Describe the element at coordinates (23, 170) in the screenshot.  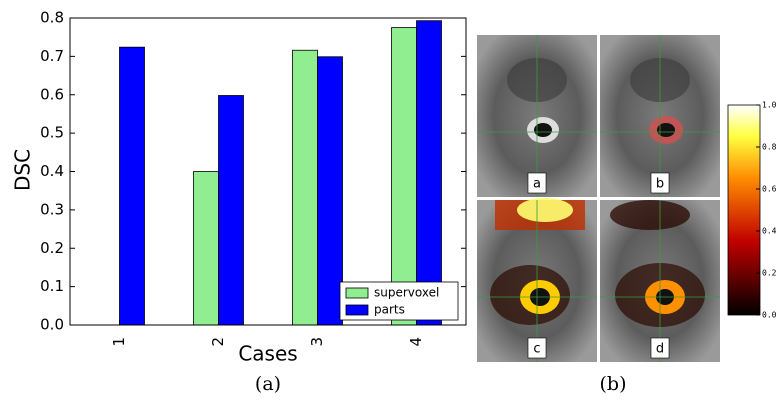
I see `y-axis-title: DSC` at that location.